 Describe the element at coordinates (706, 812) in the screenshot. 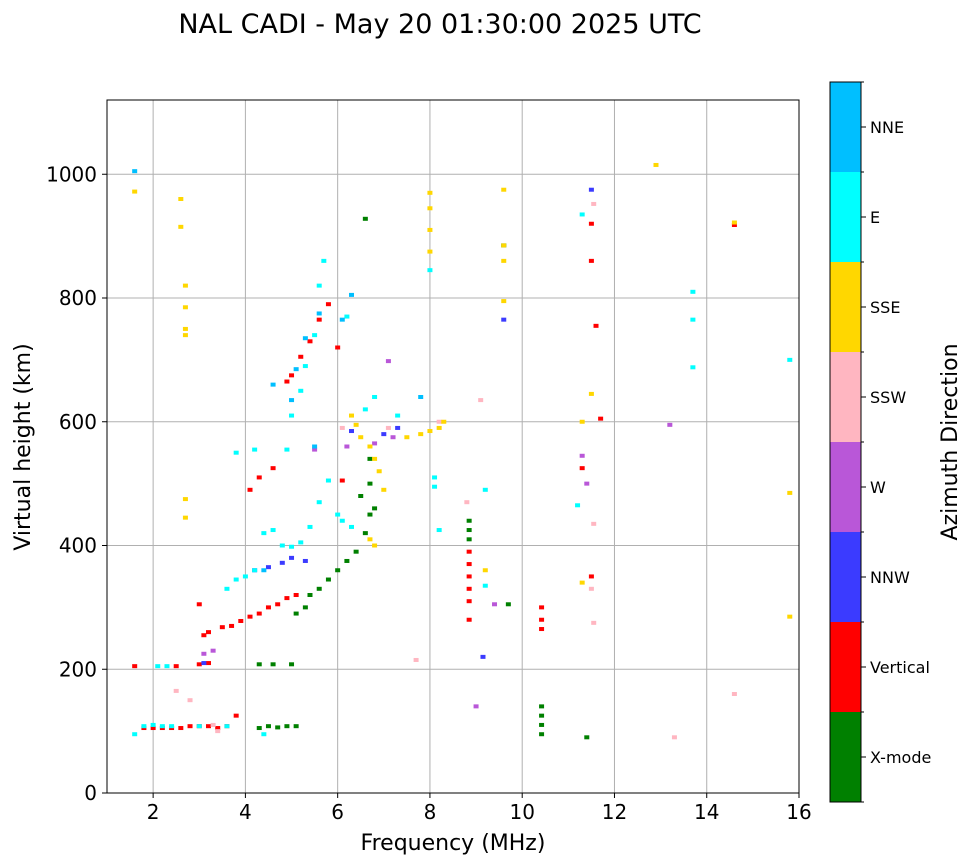

I see `x-tick-label: 14` at that location.